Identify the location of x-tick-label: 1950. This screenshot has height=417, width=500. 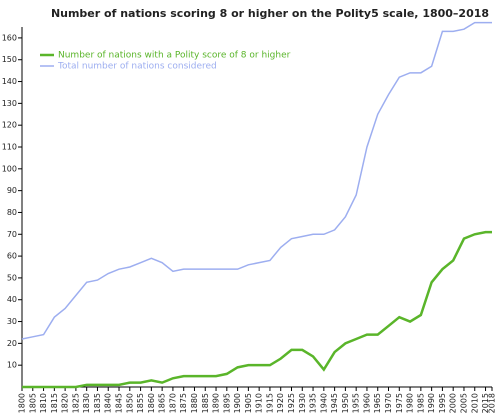
(345, 403).